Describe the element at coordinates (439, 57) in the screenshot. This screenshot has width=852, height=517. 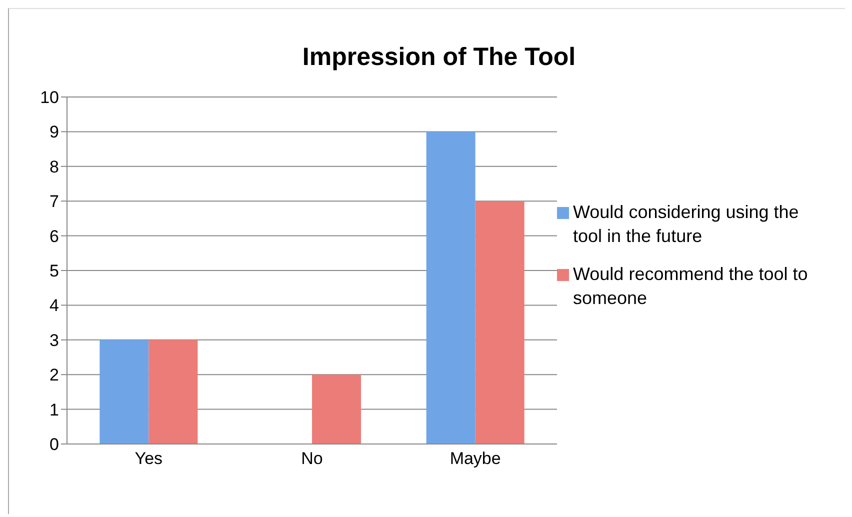
I see `chart-title: Impression of The Tool` at that location.